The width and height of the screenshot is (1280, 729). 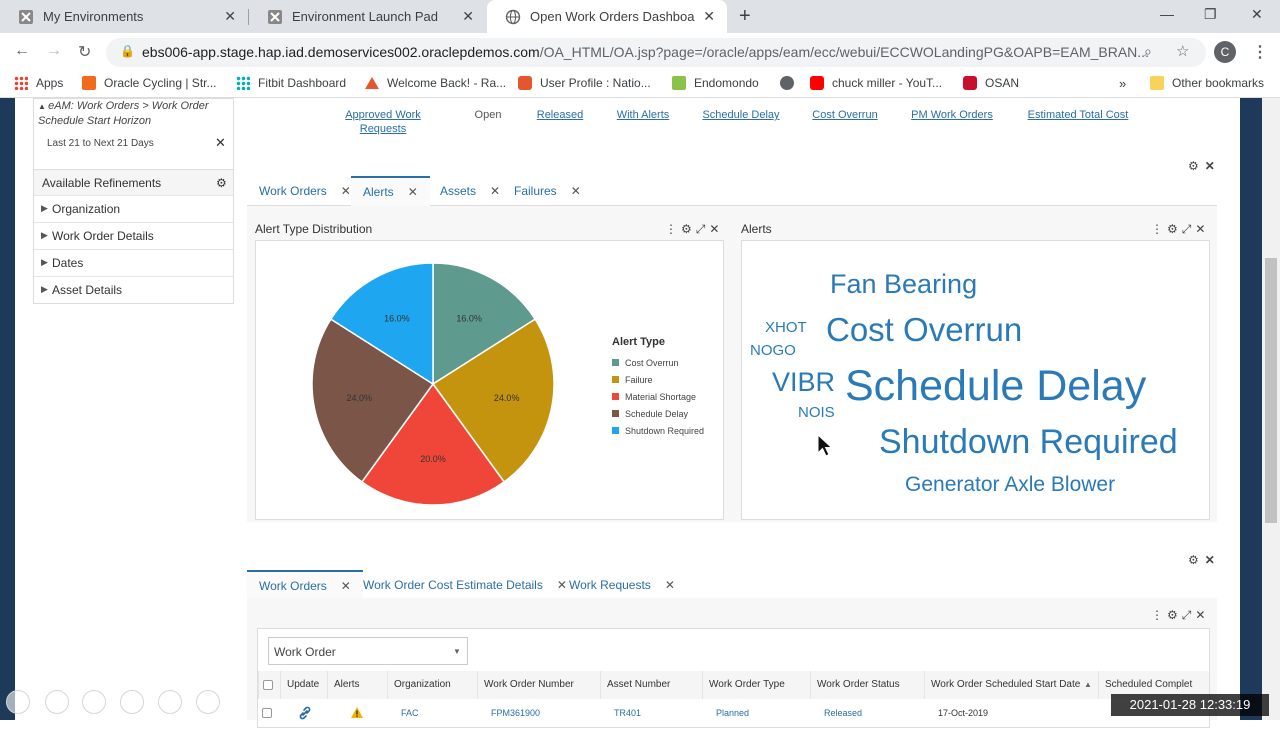 I want to click on scrollbar-thumb, so click(x=1271, y=390).